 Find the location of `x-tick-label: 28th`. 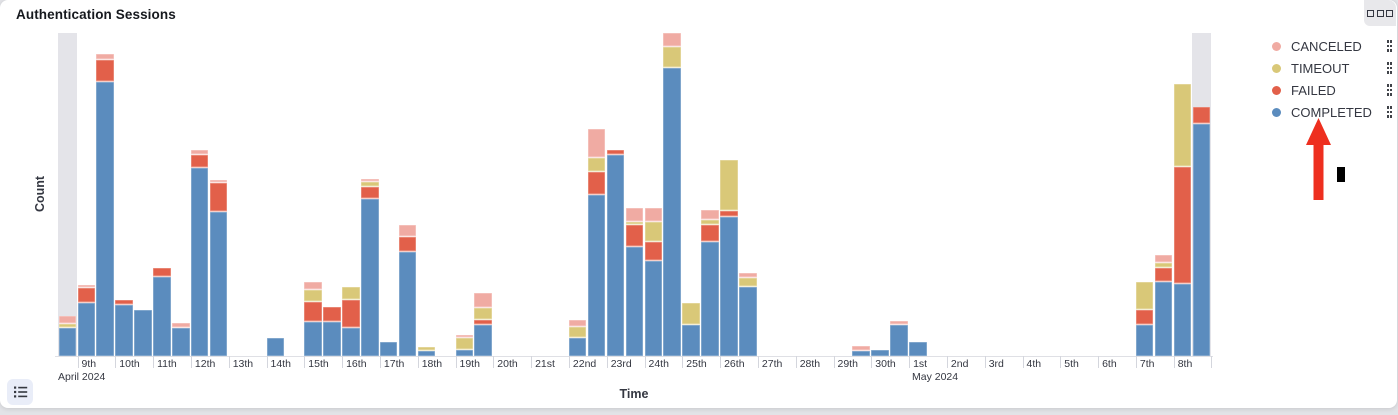

x-tick-label: 28th is located at coordinates (810, 364).